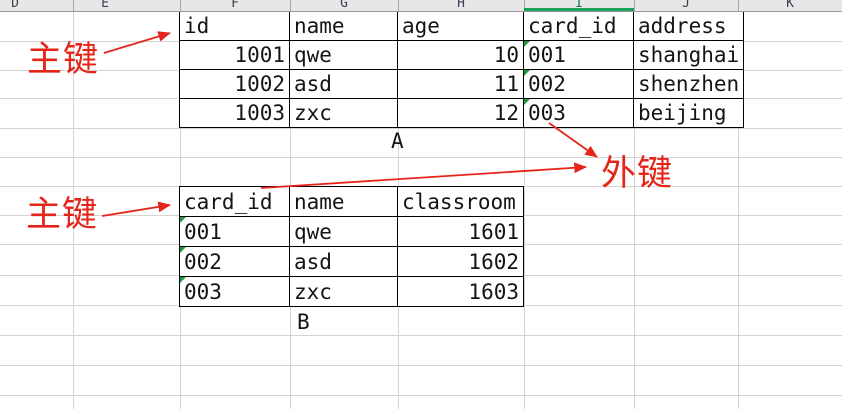 The width and height of the screenshot is (842, 409). I want to click on table-a-header-age: age, so click(460, 26).